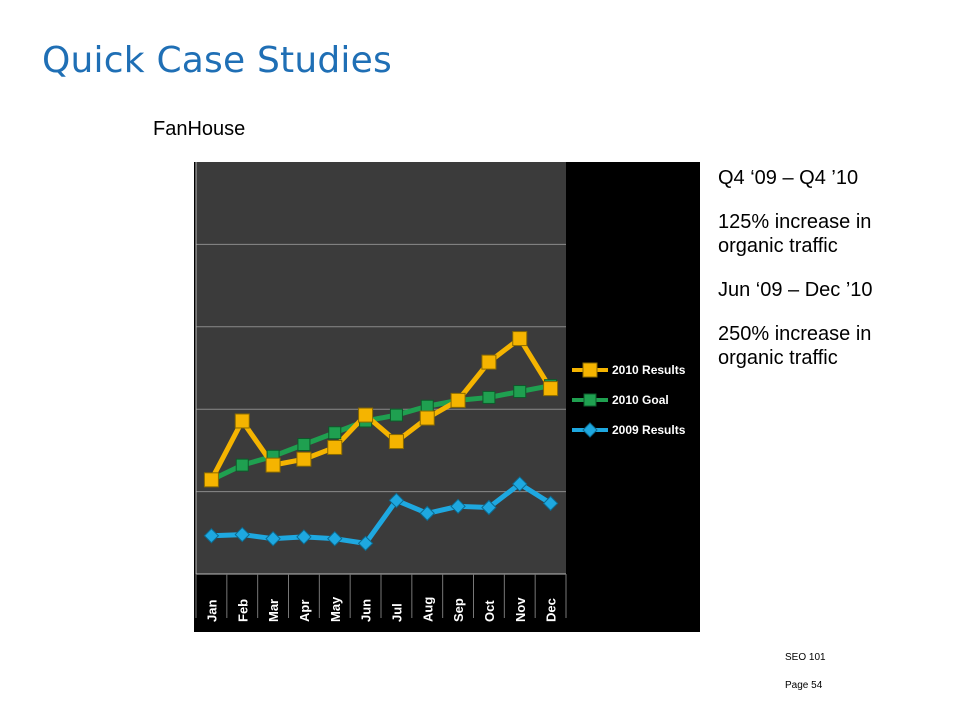 This screenshot has width=960, height=720. What do you see at coordinates (649, 370) in the screenshot?
I see `legend-label: 2010 Results` at bounding box center [649, 370].